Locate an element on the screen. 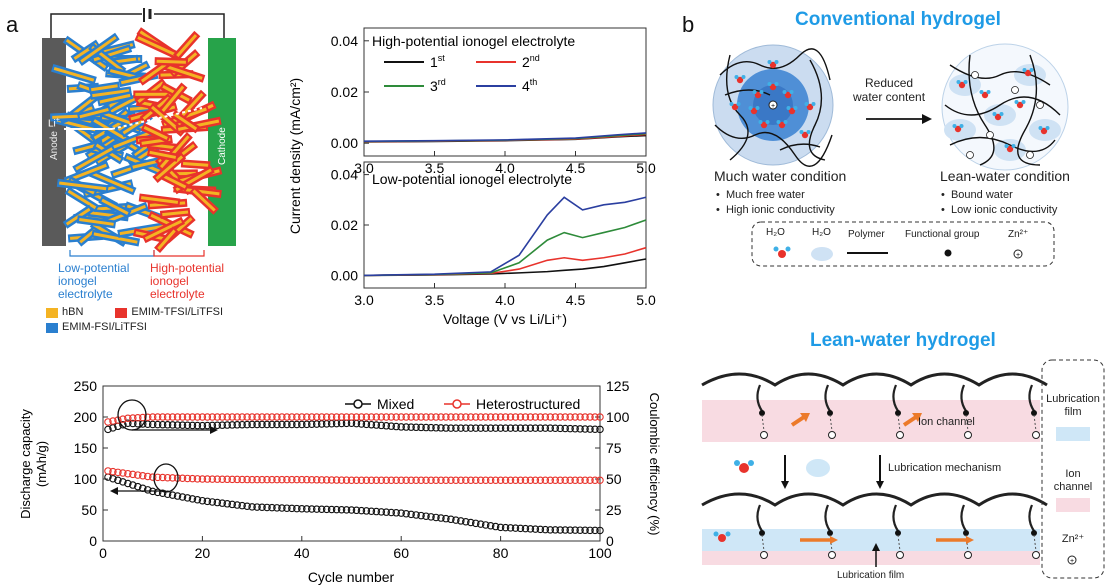  cycle-points is located at coordinates (354, 474).